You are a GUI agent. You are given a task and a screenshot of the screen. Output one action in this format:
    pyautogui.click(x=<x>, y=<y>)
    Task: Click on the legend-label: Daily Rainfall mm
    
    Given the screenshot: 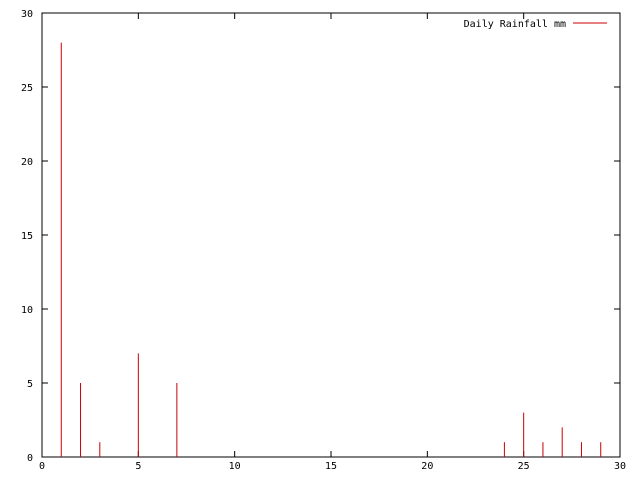 What is the action you would take?
    pyautogui.click(x=515, y=24)
    